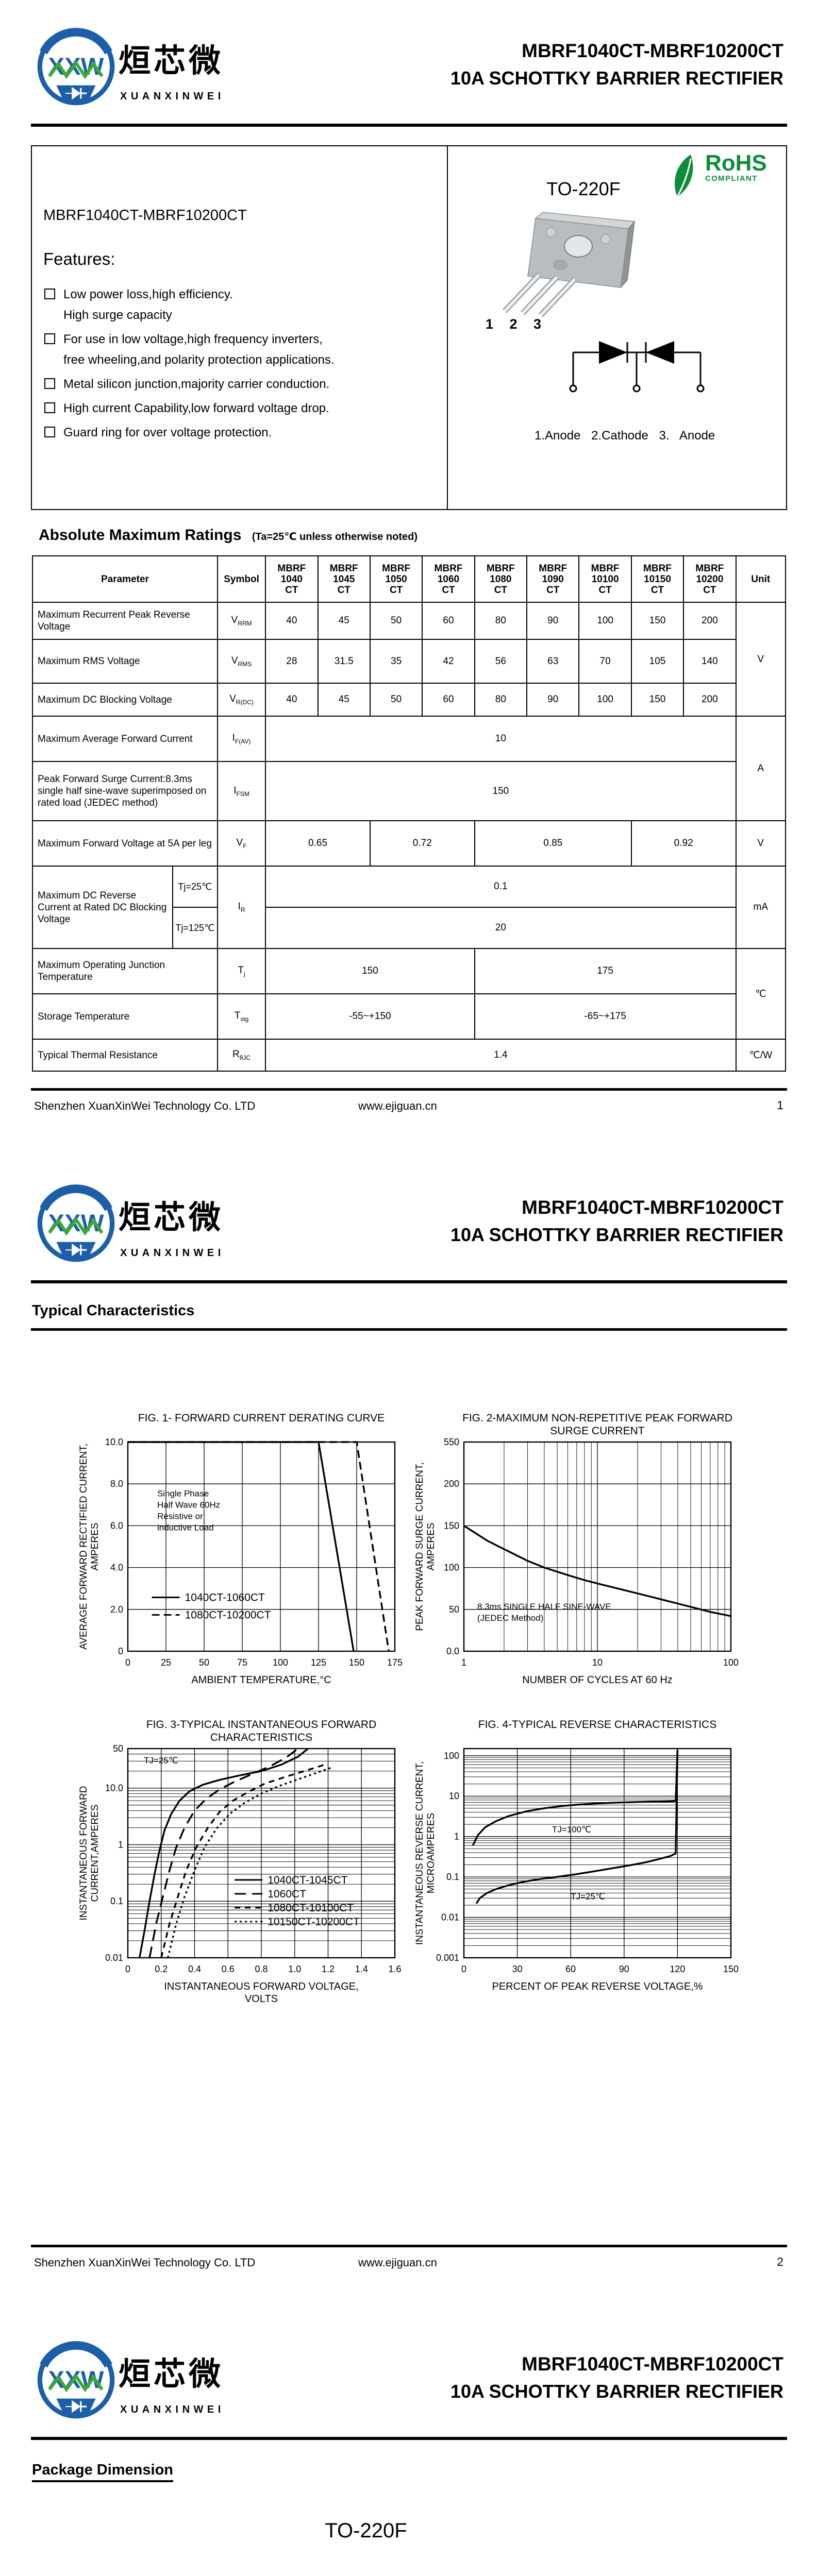 The width and height of the screenshot is (818, 2576). What do you see at coordinates (447, 1958) in the screenshot?
I see `chart-label: 0.001` at bounding box center [447, 1958].